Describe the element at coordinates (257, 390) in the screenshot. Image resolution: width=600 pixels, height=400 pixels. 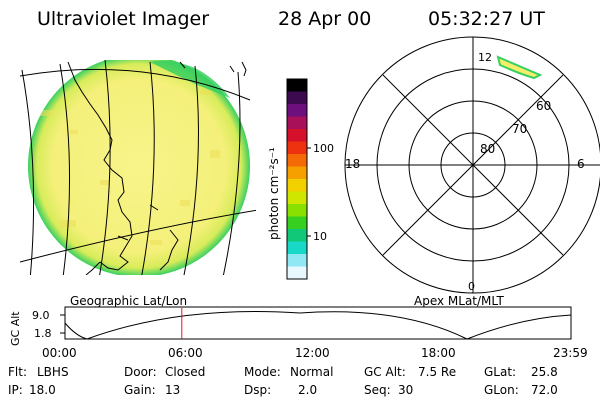
I see `dsp-label: Dsp:` at that location.